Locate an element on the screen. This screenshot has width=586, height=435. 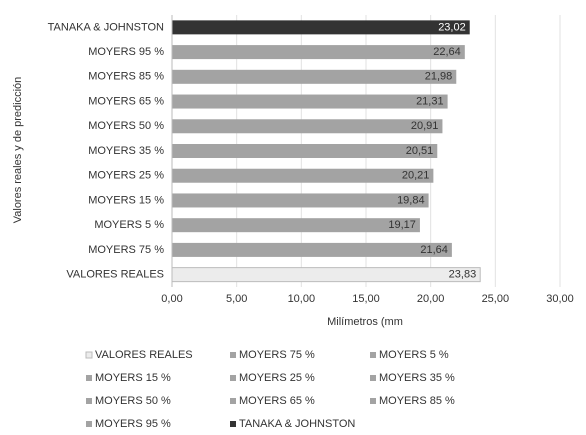
x-tick-label: 20,00 is located at coordinates (431, 299).